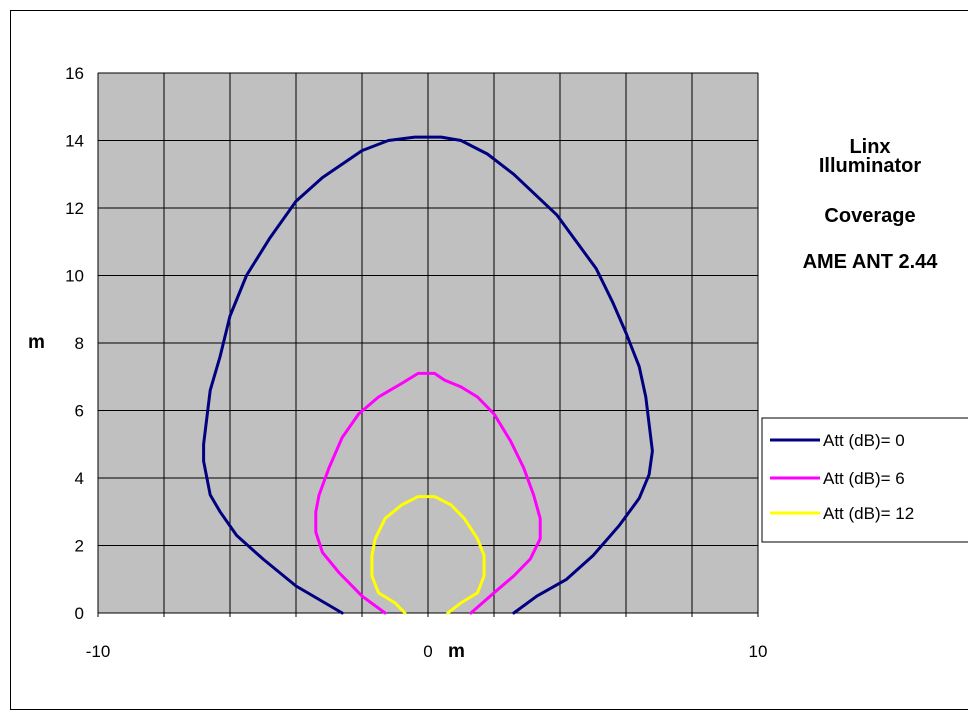  Describe the element at coordinates (758, 651) in the screenshot. I see `x-tick-label: 10` at that location.